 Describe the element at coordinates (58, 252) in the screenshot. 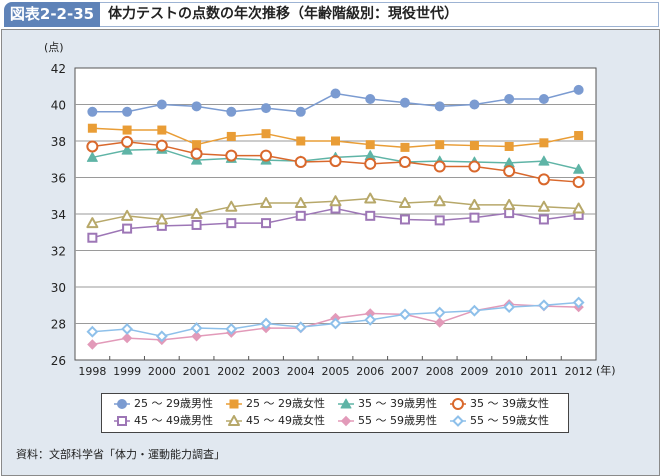

I see `y-tick-label: 32` at that location.